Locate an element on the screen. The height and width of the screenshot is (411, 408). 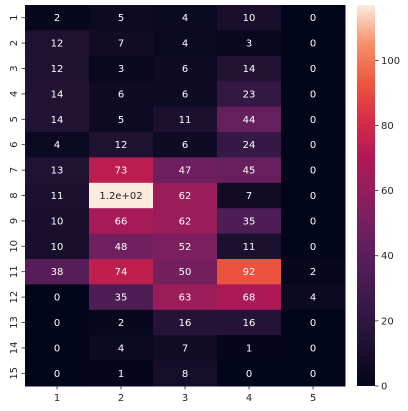
y-tick-label: 9 is located at coordinates (14, 221).